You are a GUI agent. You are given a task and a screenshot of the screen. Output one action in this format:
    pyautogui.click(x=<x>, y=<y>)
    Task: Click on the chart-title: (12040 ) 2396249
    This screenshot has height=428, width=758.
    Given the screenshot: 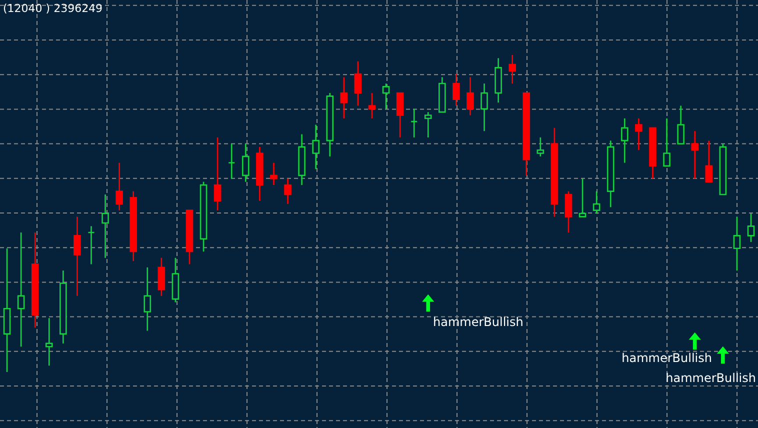 What is the action you would take?
    pyautogui.click(x=53, y=8)
    